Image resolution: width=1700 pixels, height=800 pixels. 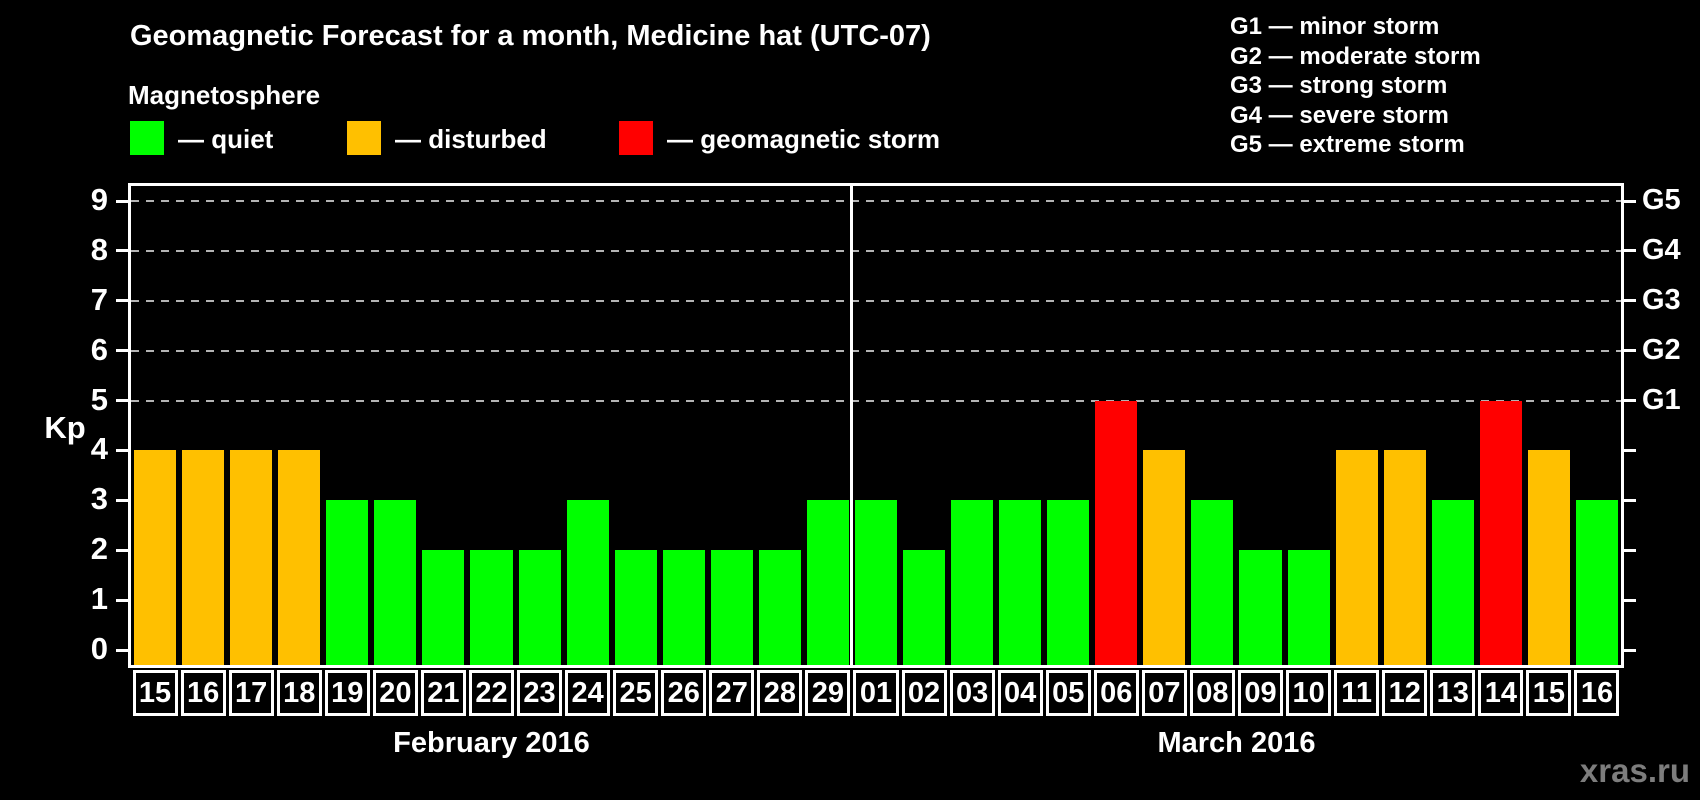 I want to click on y-label-6: 6, so click(x=99, y=349).